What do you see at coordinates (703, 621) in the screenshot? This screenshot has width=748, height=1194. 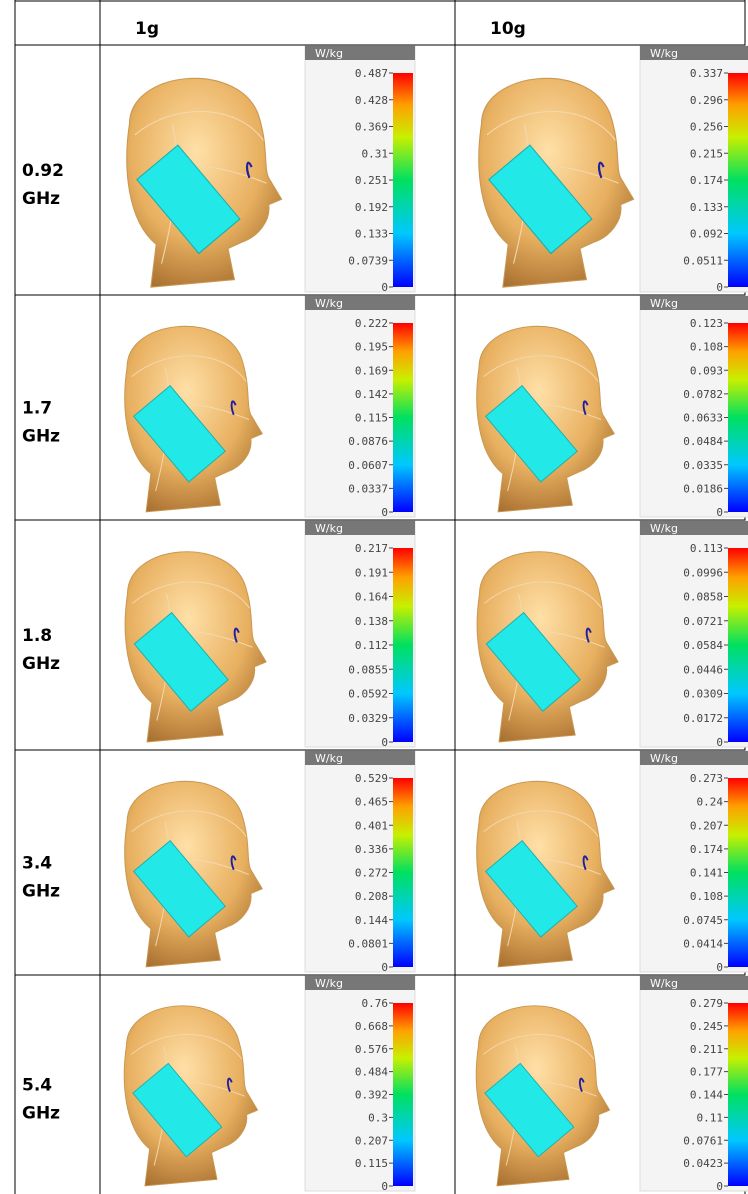 I see `tick-label: 0.0721` at bounding box center [703, 621].